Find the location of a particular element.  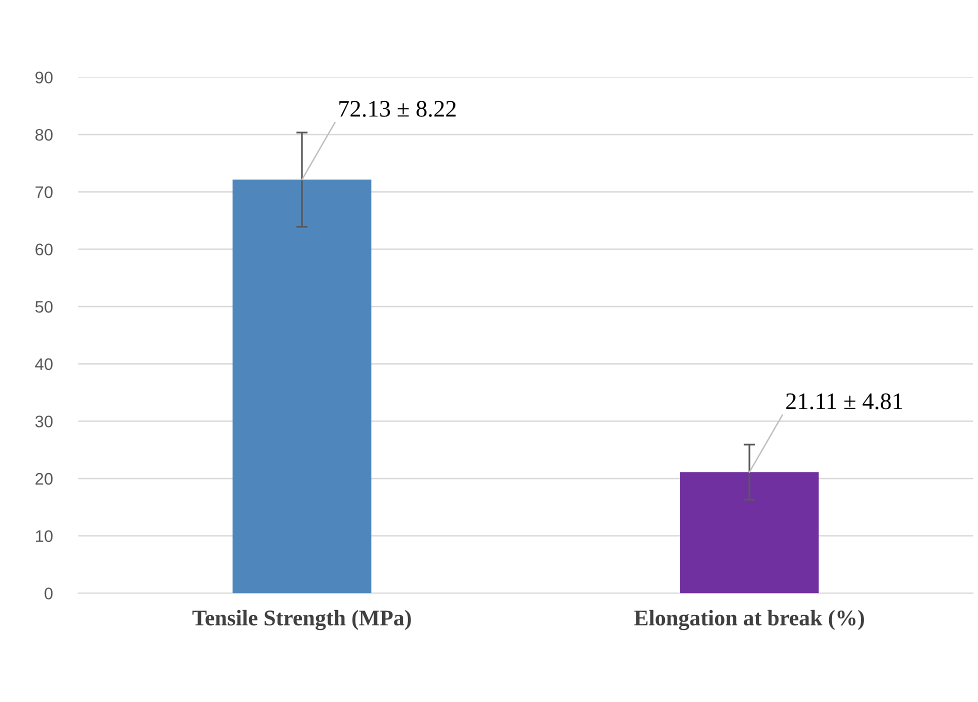

y-tick-label: 30 is located at coordinates (44, 422).